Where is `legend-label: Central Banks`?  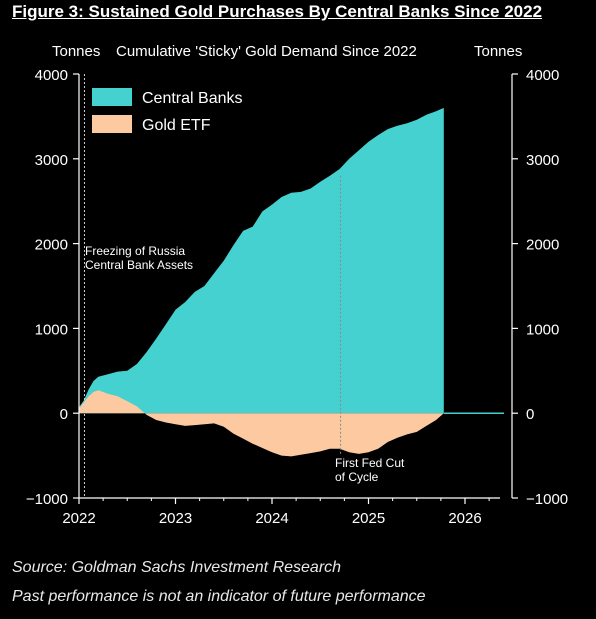
legend-label: Central Banks is located at coordinates (192, 98).